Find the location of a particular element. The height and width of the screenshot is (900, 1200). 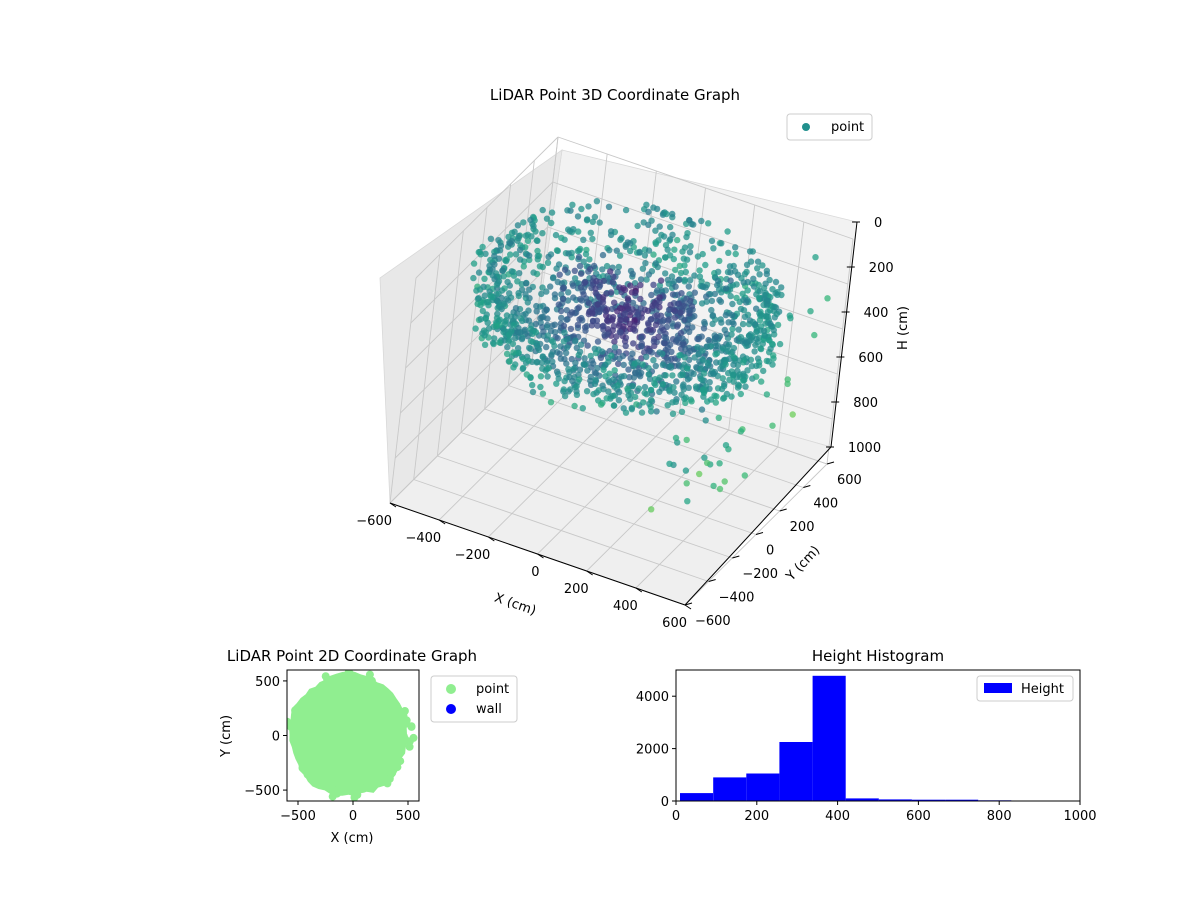

y-tick-label: −500 is located at coordinates (262, 791).